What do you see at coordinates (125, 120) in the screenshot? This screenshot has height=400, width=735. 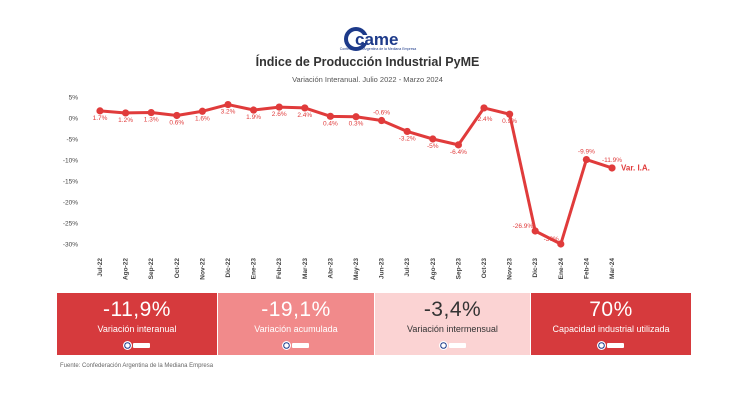 I see `data-label: 1.2%` at bounding box center [125, 120].